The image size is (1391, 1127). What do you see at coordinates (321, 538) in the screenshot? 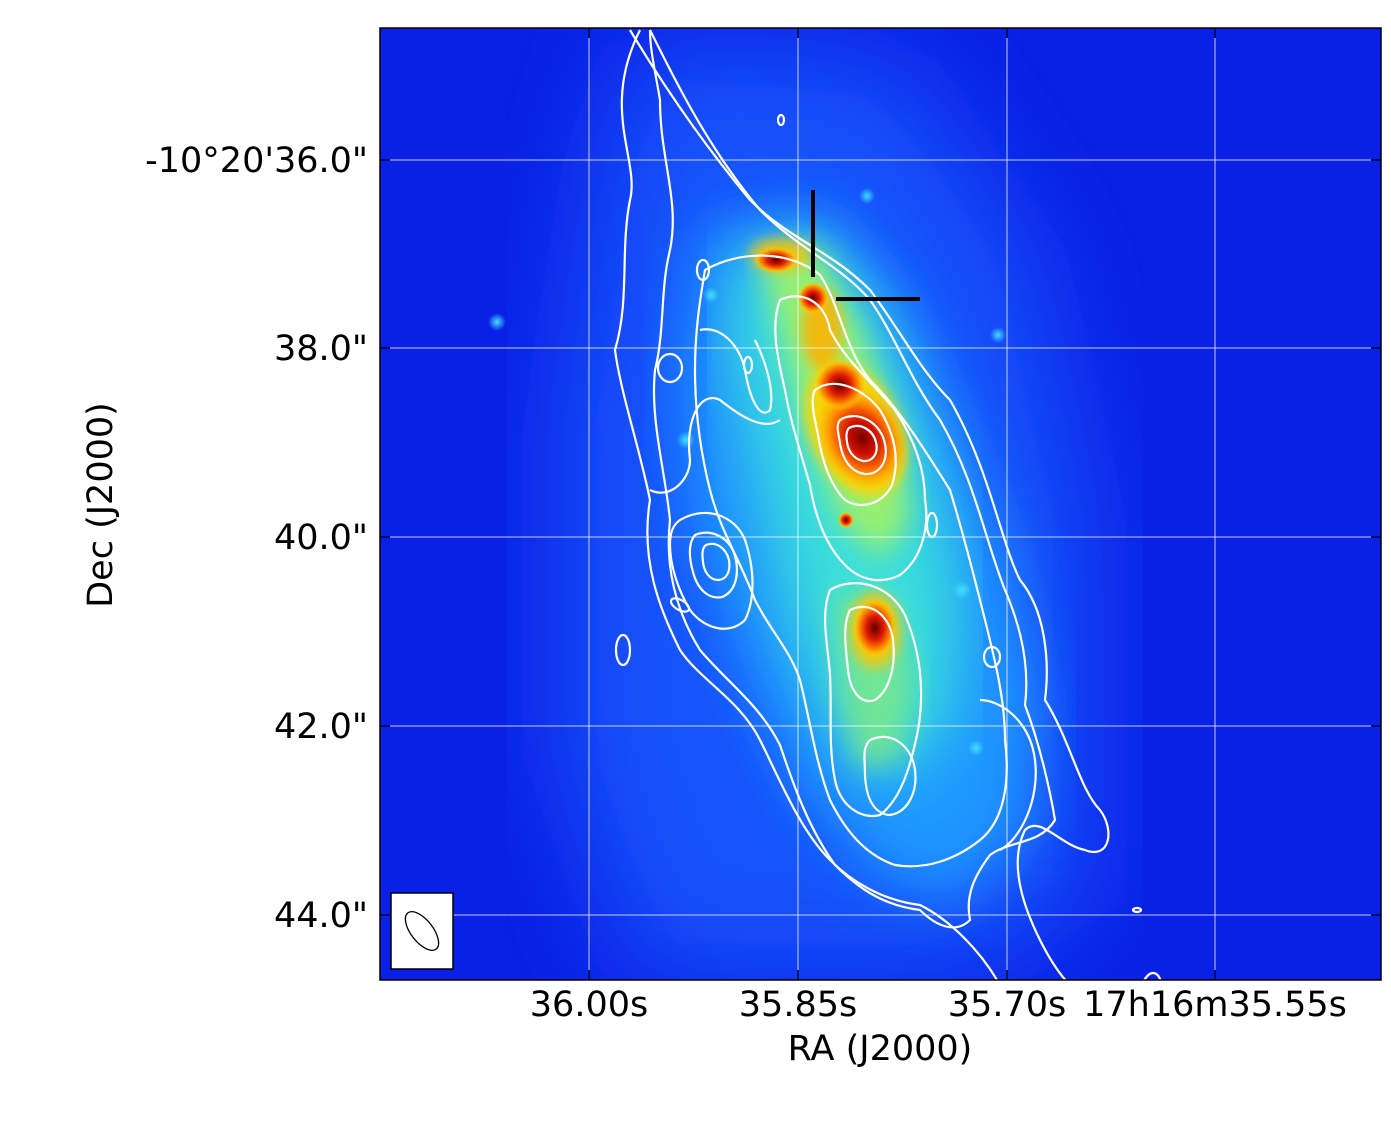
I see `y-tick-label: 40.0"` at bounding box center [321, 538].